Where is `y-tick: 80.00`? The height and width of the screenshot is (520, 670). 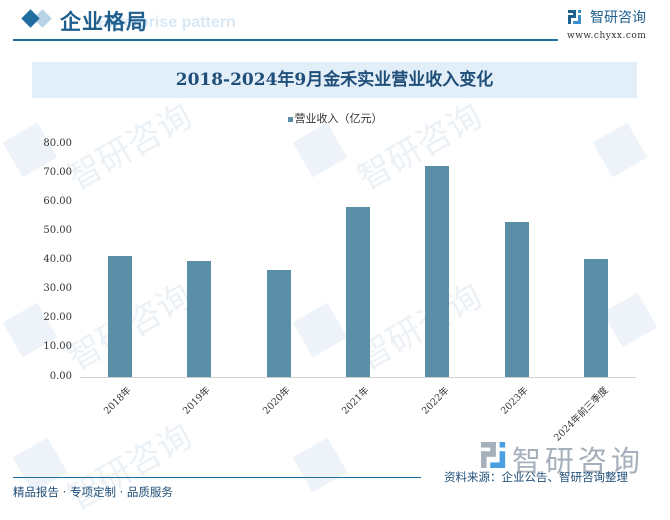 y-tick: 80.00 is located at coordinates (57, 143).